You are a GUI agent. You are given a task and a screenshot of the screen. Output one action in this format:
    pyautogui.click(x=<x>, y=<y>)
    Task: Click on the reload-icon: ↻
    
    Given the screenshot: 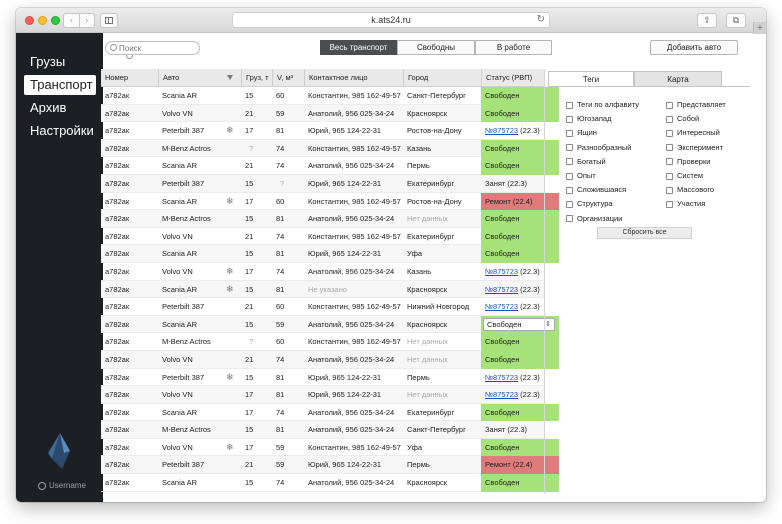 What is the action you would take?
    pyautogui.click(x=540, y=19)
    